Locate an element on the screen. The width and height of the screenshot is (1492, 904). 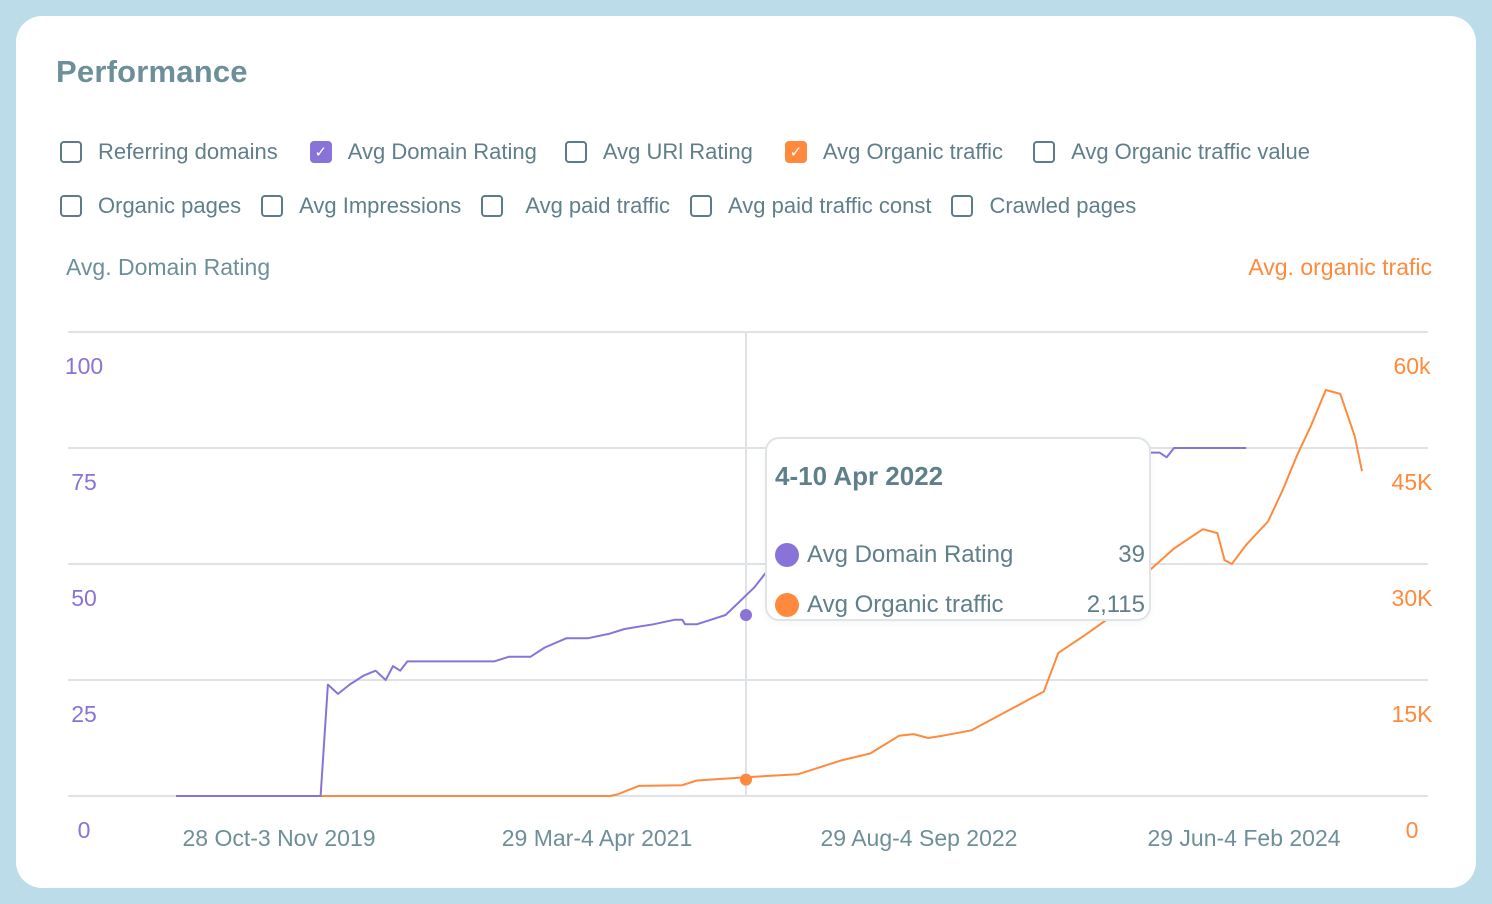
filter-crawled-pages: Crawled pages is located at coordinates (1043, 206).